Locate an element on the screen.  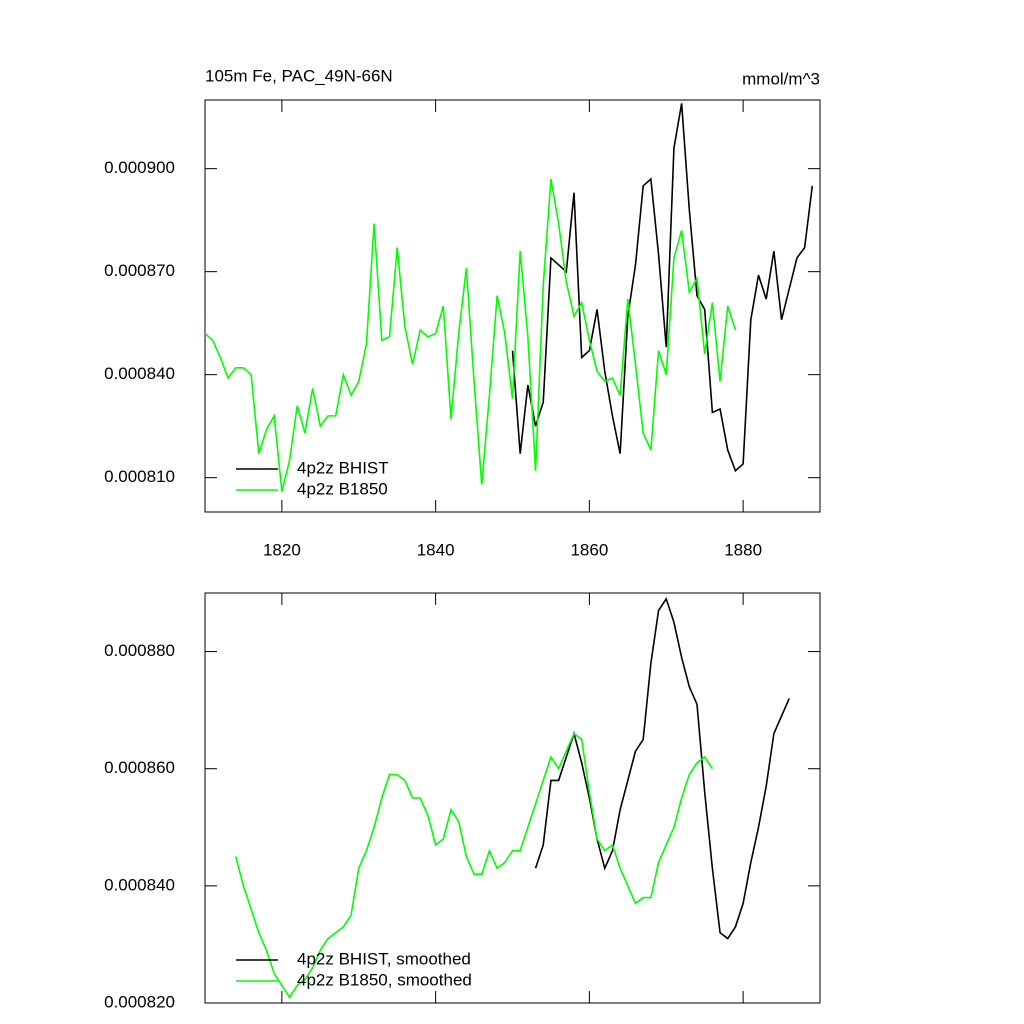
legend-label: 4p2z B1850 is located at coordinates (342, 488).